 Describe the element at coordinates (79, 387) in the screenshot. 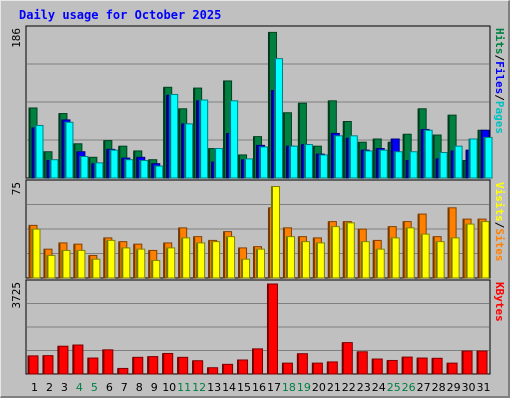

I see `x-tick-label-day-4: 4` at that location.